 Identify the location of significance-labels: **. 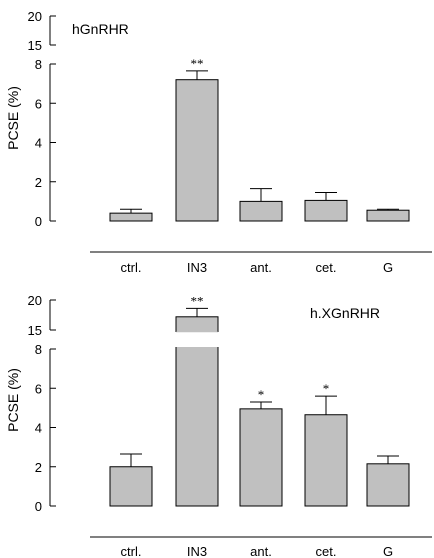
(197, 63).